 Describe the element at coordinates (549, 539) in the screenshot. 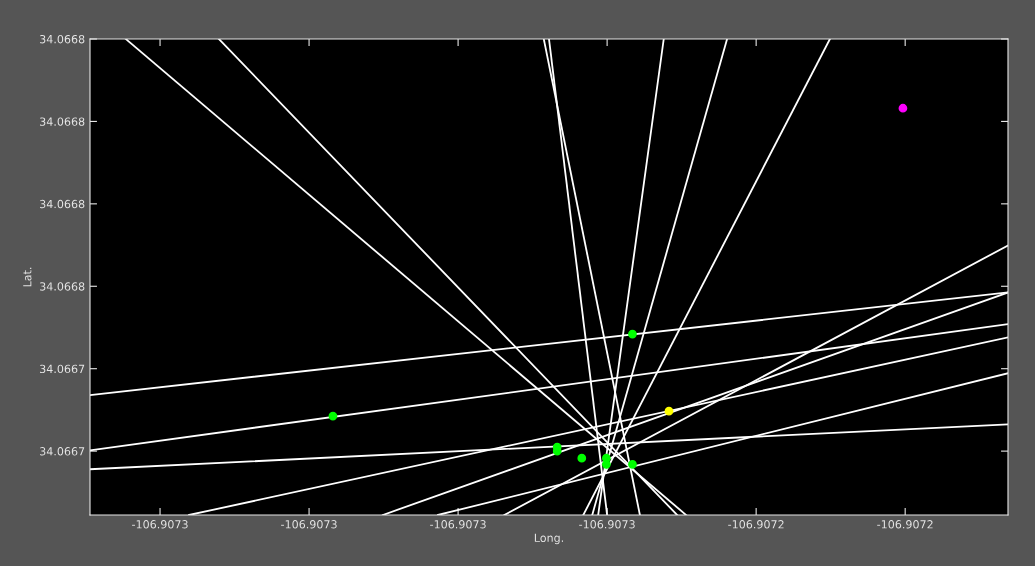

I see `x-axis-title: Long.` at that location.